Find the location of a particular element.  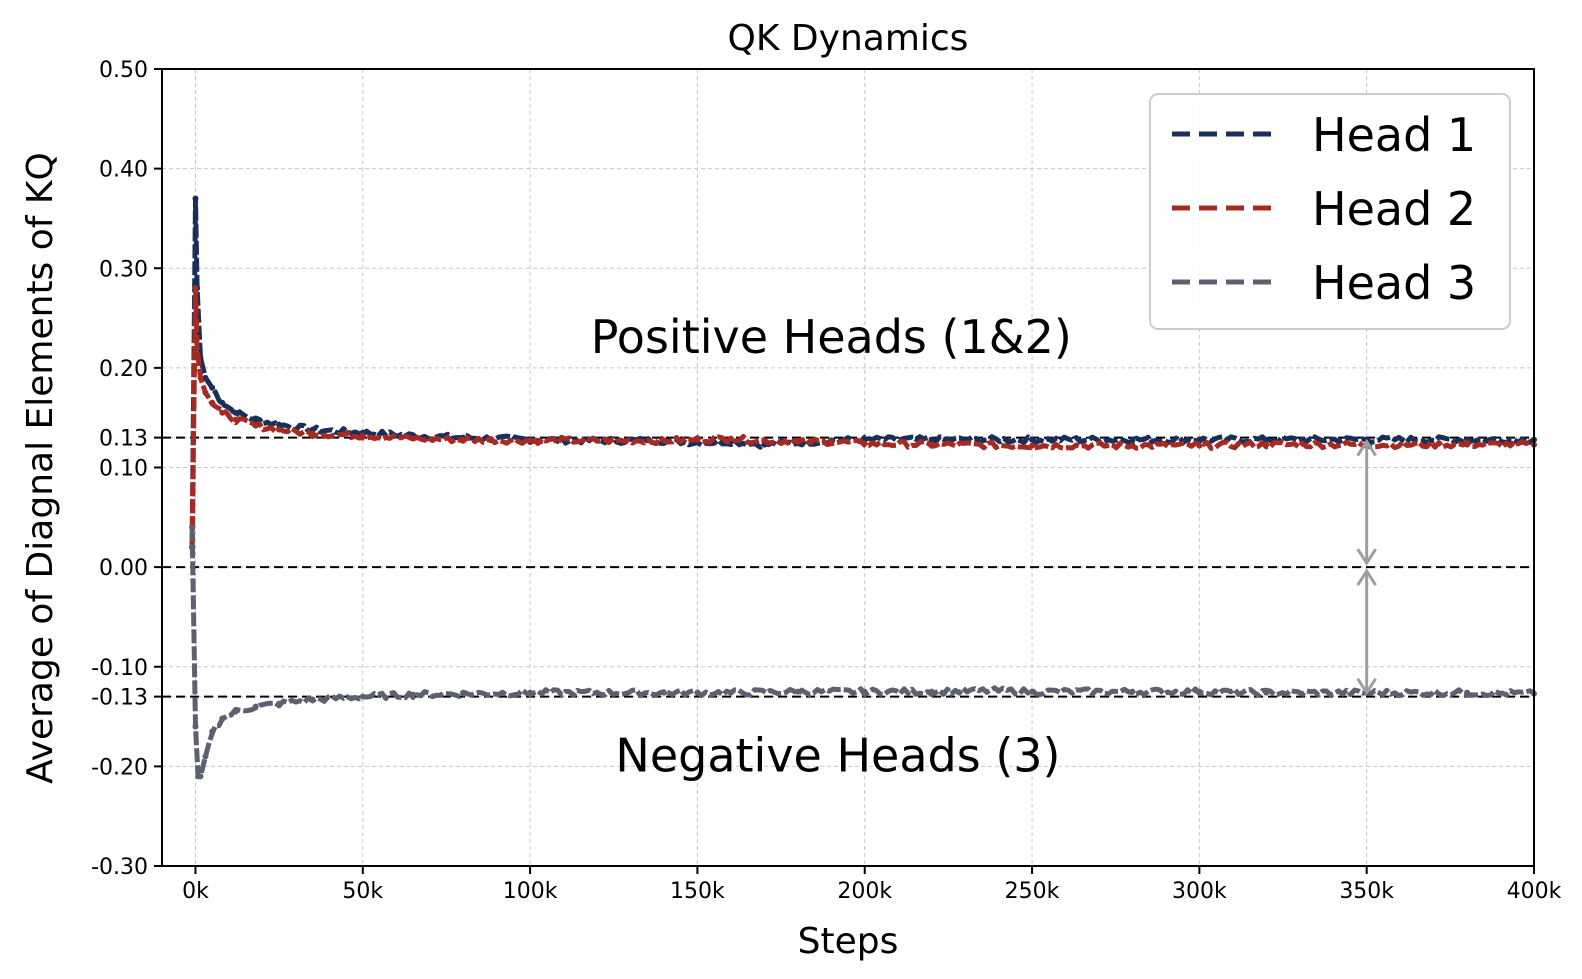

legend-box is located at coordinates (1330, 211).